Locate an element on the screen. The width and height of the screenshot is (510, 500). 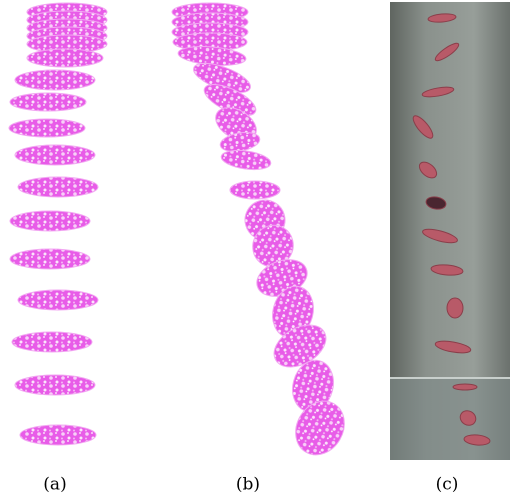
water-lower is located at coordinates (450, 419).